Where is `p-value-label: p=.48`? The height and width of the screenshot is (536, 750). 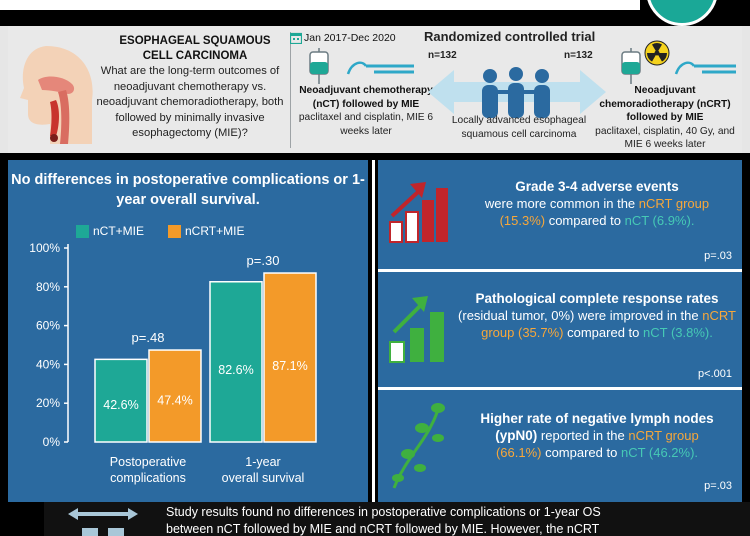
p-value-label: p=.48 is located at coordinates (148, 337).